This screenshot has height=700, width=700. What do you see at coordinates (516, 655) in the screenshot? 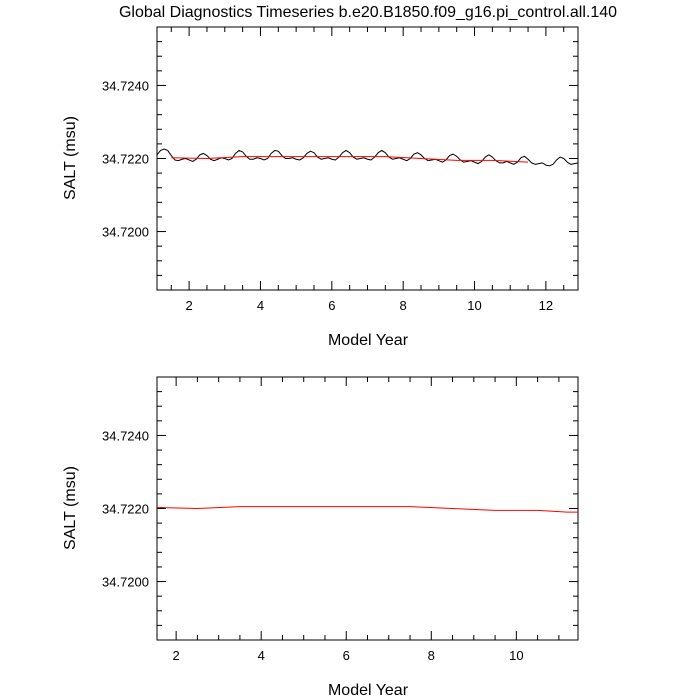
I see `bottom-x-tick-label: 10` at bounding box center [516, 655].